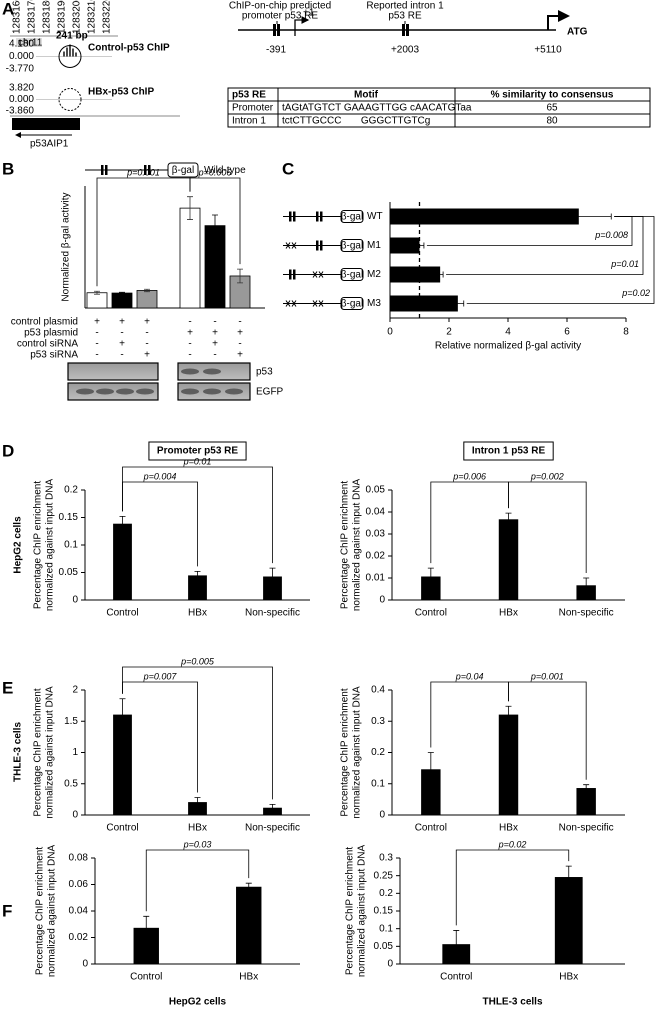  Describe the element at coordinates (75, 690) in the screenshot. I see `y-tick-label: 2` at that location.